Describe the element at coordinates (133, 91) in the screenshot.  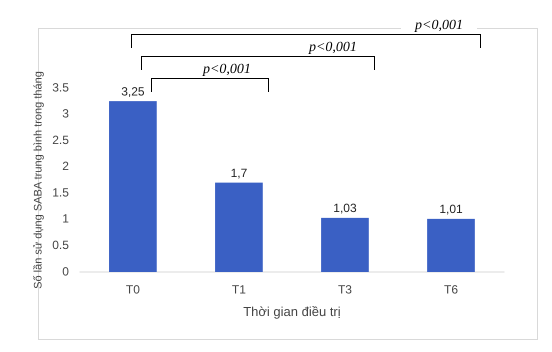
I see `data-label: 3,25` at that location.